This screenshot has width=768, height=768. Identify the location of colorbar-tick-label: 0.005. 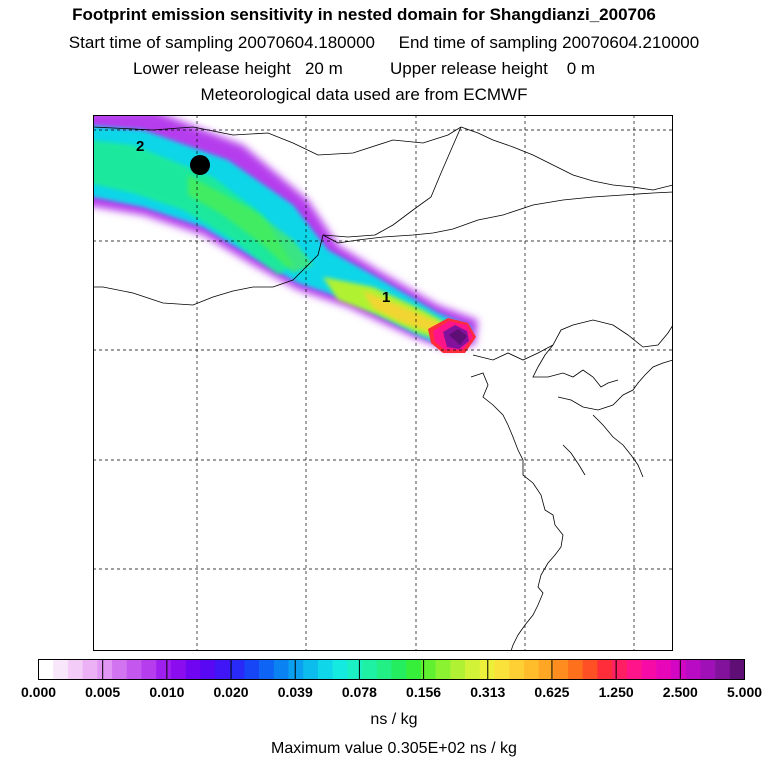
(103, 692).